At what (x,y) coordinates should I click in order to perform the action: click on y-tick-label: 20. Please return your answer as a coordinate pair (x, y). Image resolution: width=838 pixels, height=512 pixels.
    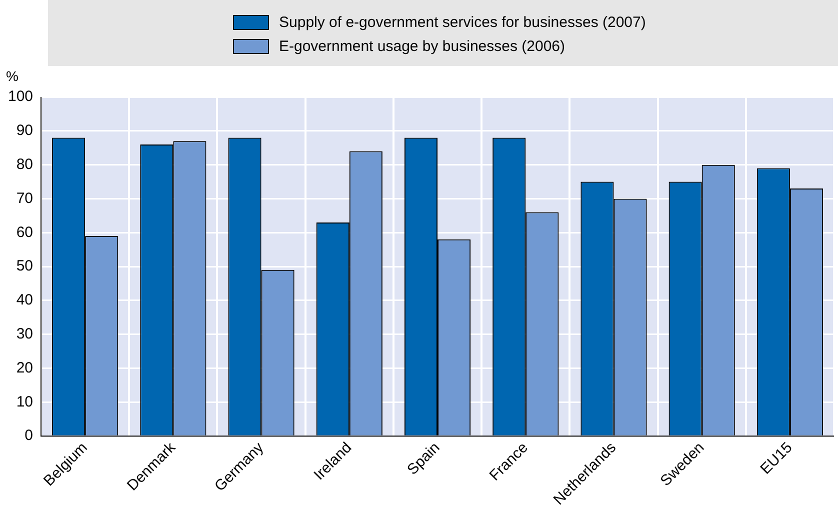
    Looking at the image, I should click on (25, 367).